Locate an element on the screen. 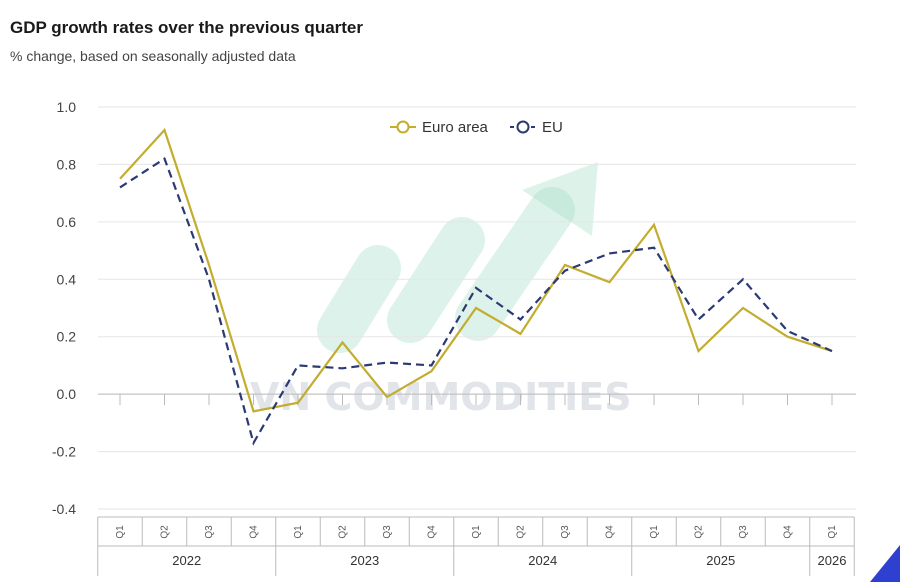 The width and height of the screenshot is (900, 582). y-tick-label: 0.4 is located at coordinates (67, 279).